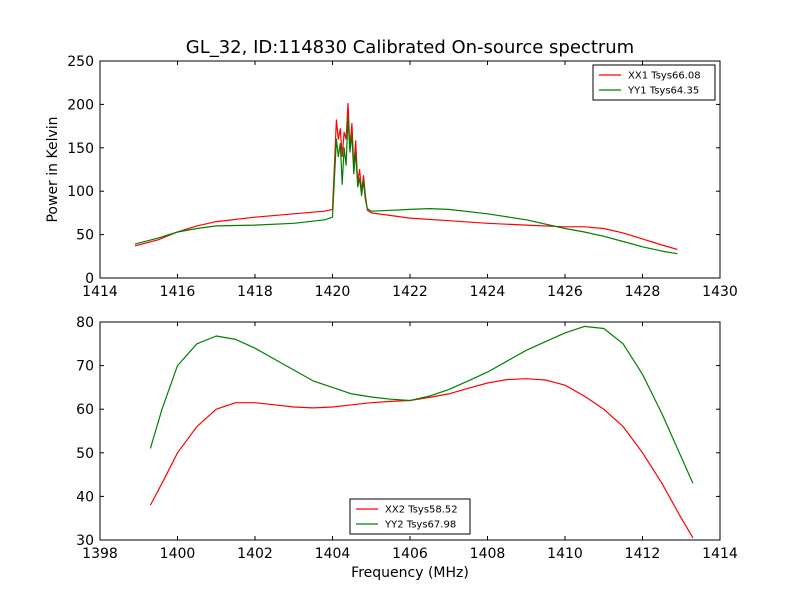 This screenshot has height=600, width=800. I want to click on legend: XX2 Tsys58.52 YY2 Tsys67.98, so click(410, 516).